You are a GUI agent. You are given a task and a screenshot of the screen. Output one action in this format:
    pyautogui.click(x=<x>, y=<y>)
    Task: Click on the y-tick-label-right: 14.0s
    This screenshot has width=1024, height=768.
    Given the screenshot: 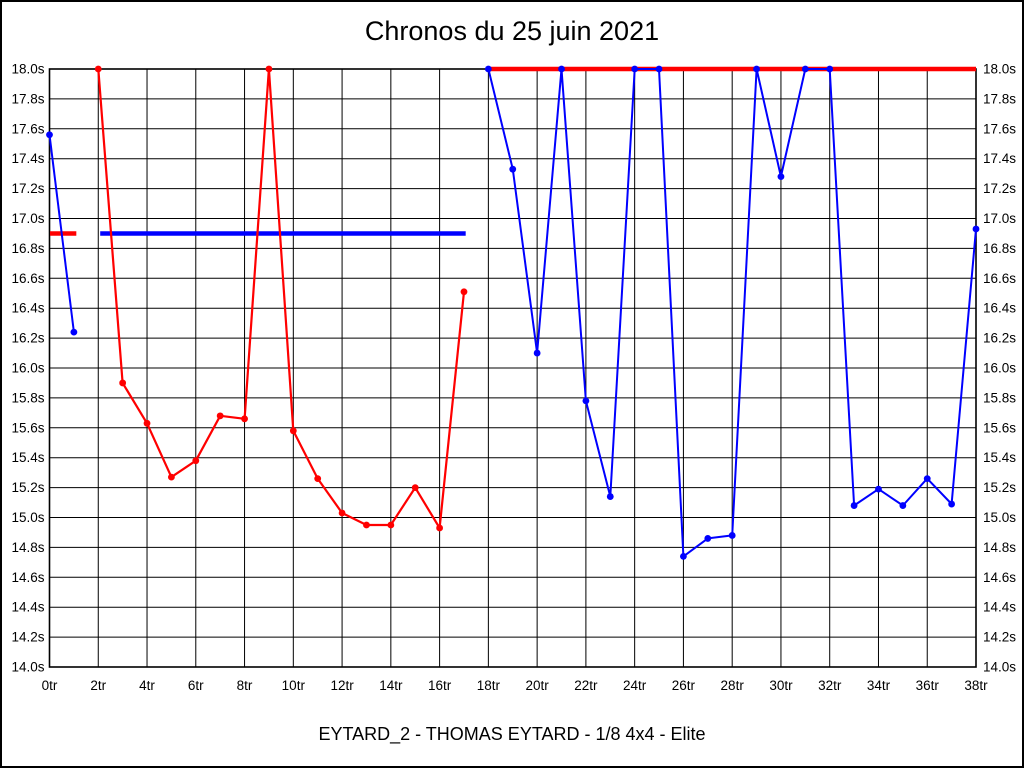 What is the action you would take?
    pyautogui.click(x=999, y=667)
    